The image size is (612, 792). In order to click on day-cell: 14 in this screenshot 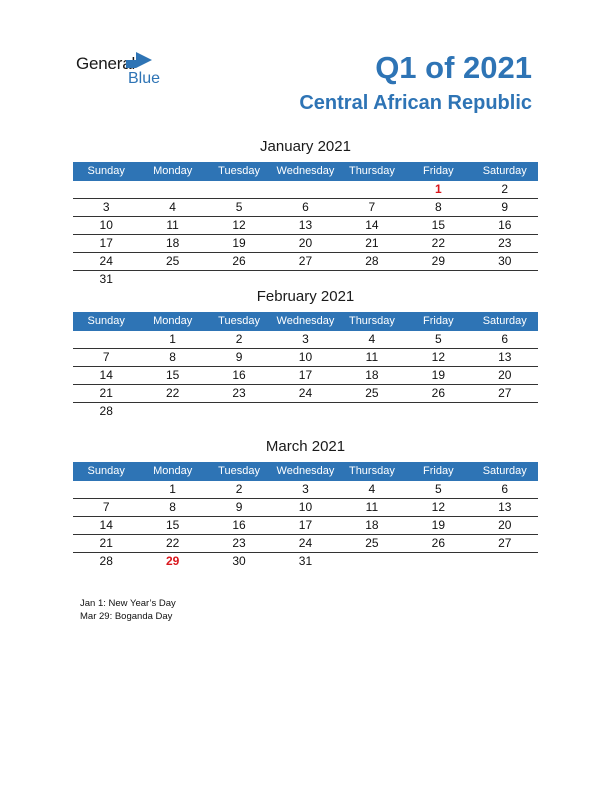, I will do `click(372, 225)`.